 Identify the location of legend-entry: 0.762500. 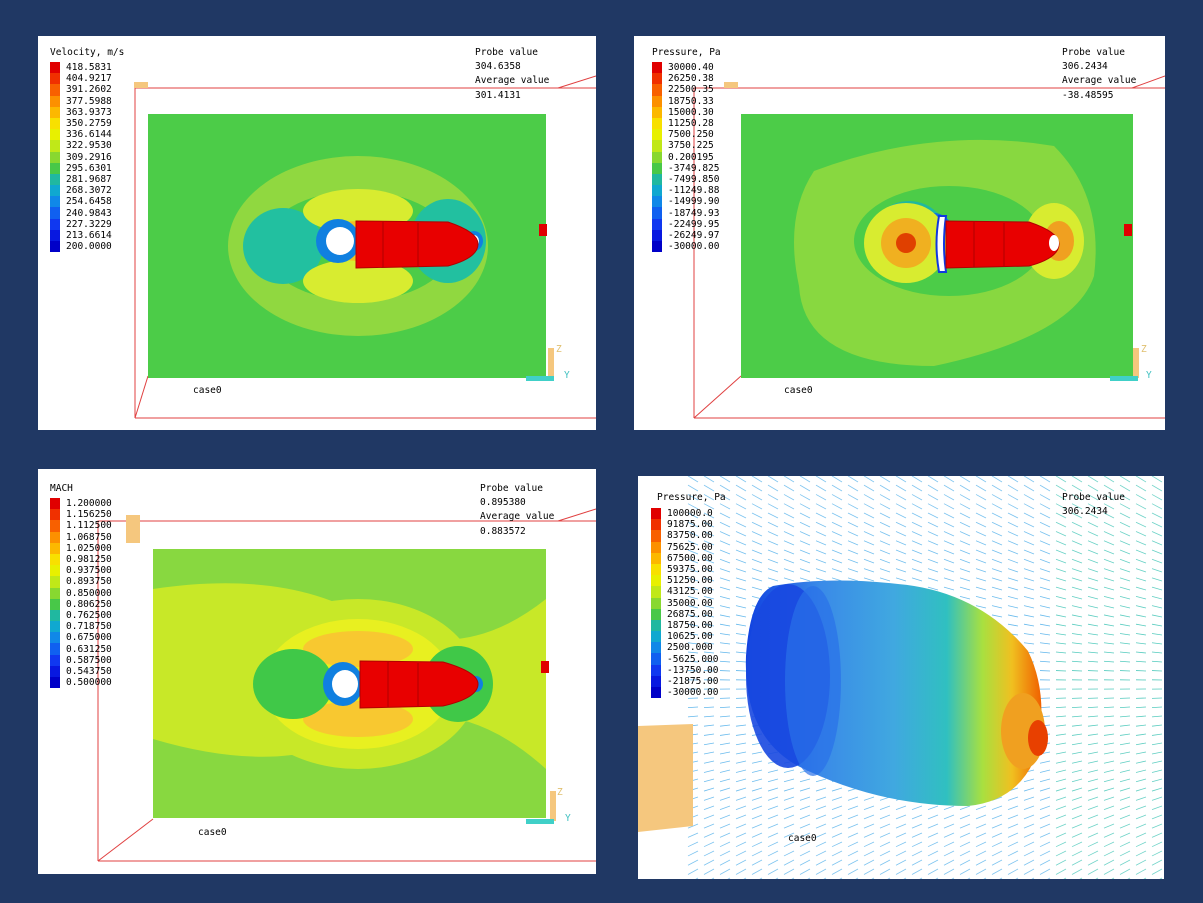
(82, 615).